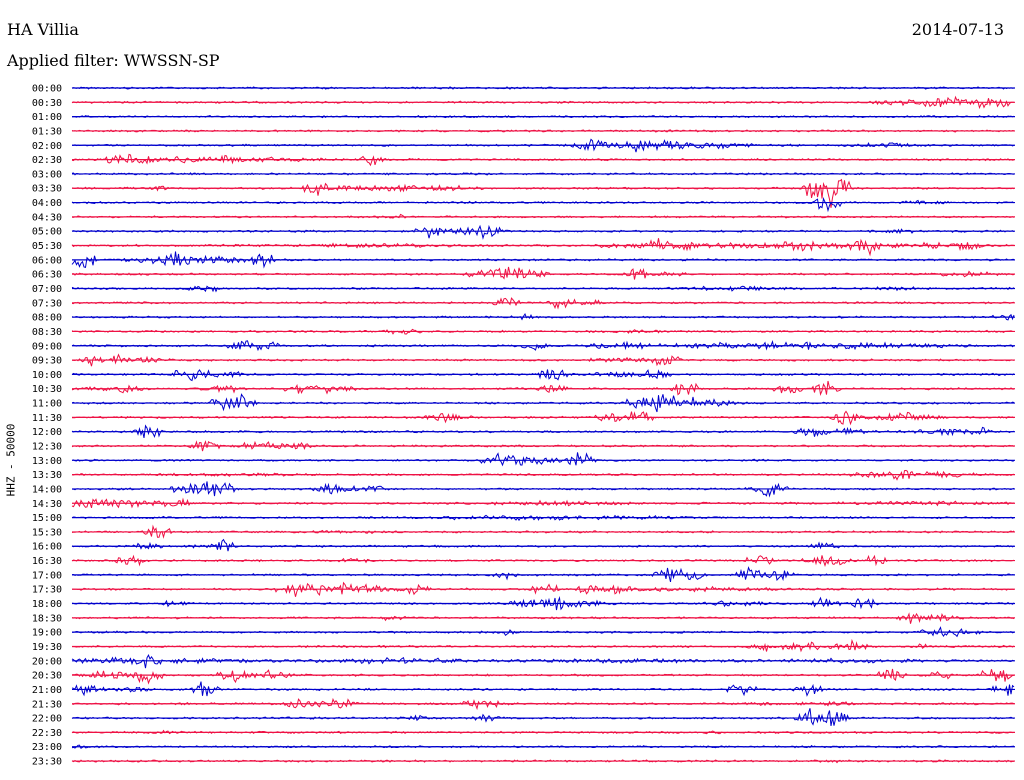 The image size is (1024, 780). Describe the element at coordinates (113, 60) in the screenshot. I see `filter-label: Applied filter: WWSSN-SP` at that location.